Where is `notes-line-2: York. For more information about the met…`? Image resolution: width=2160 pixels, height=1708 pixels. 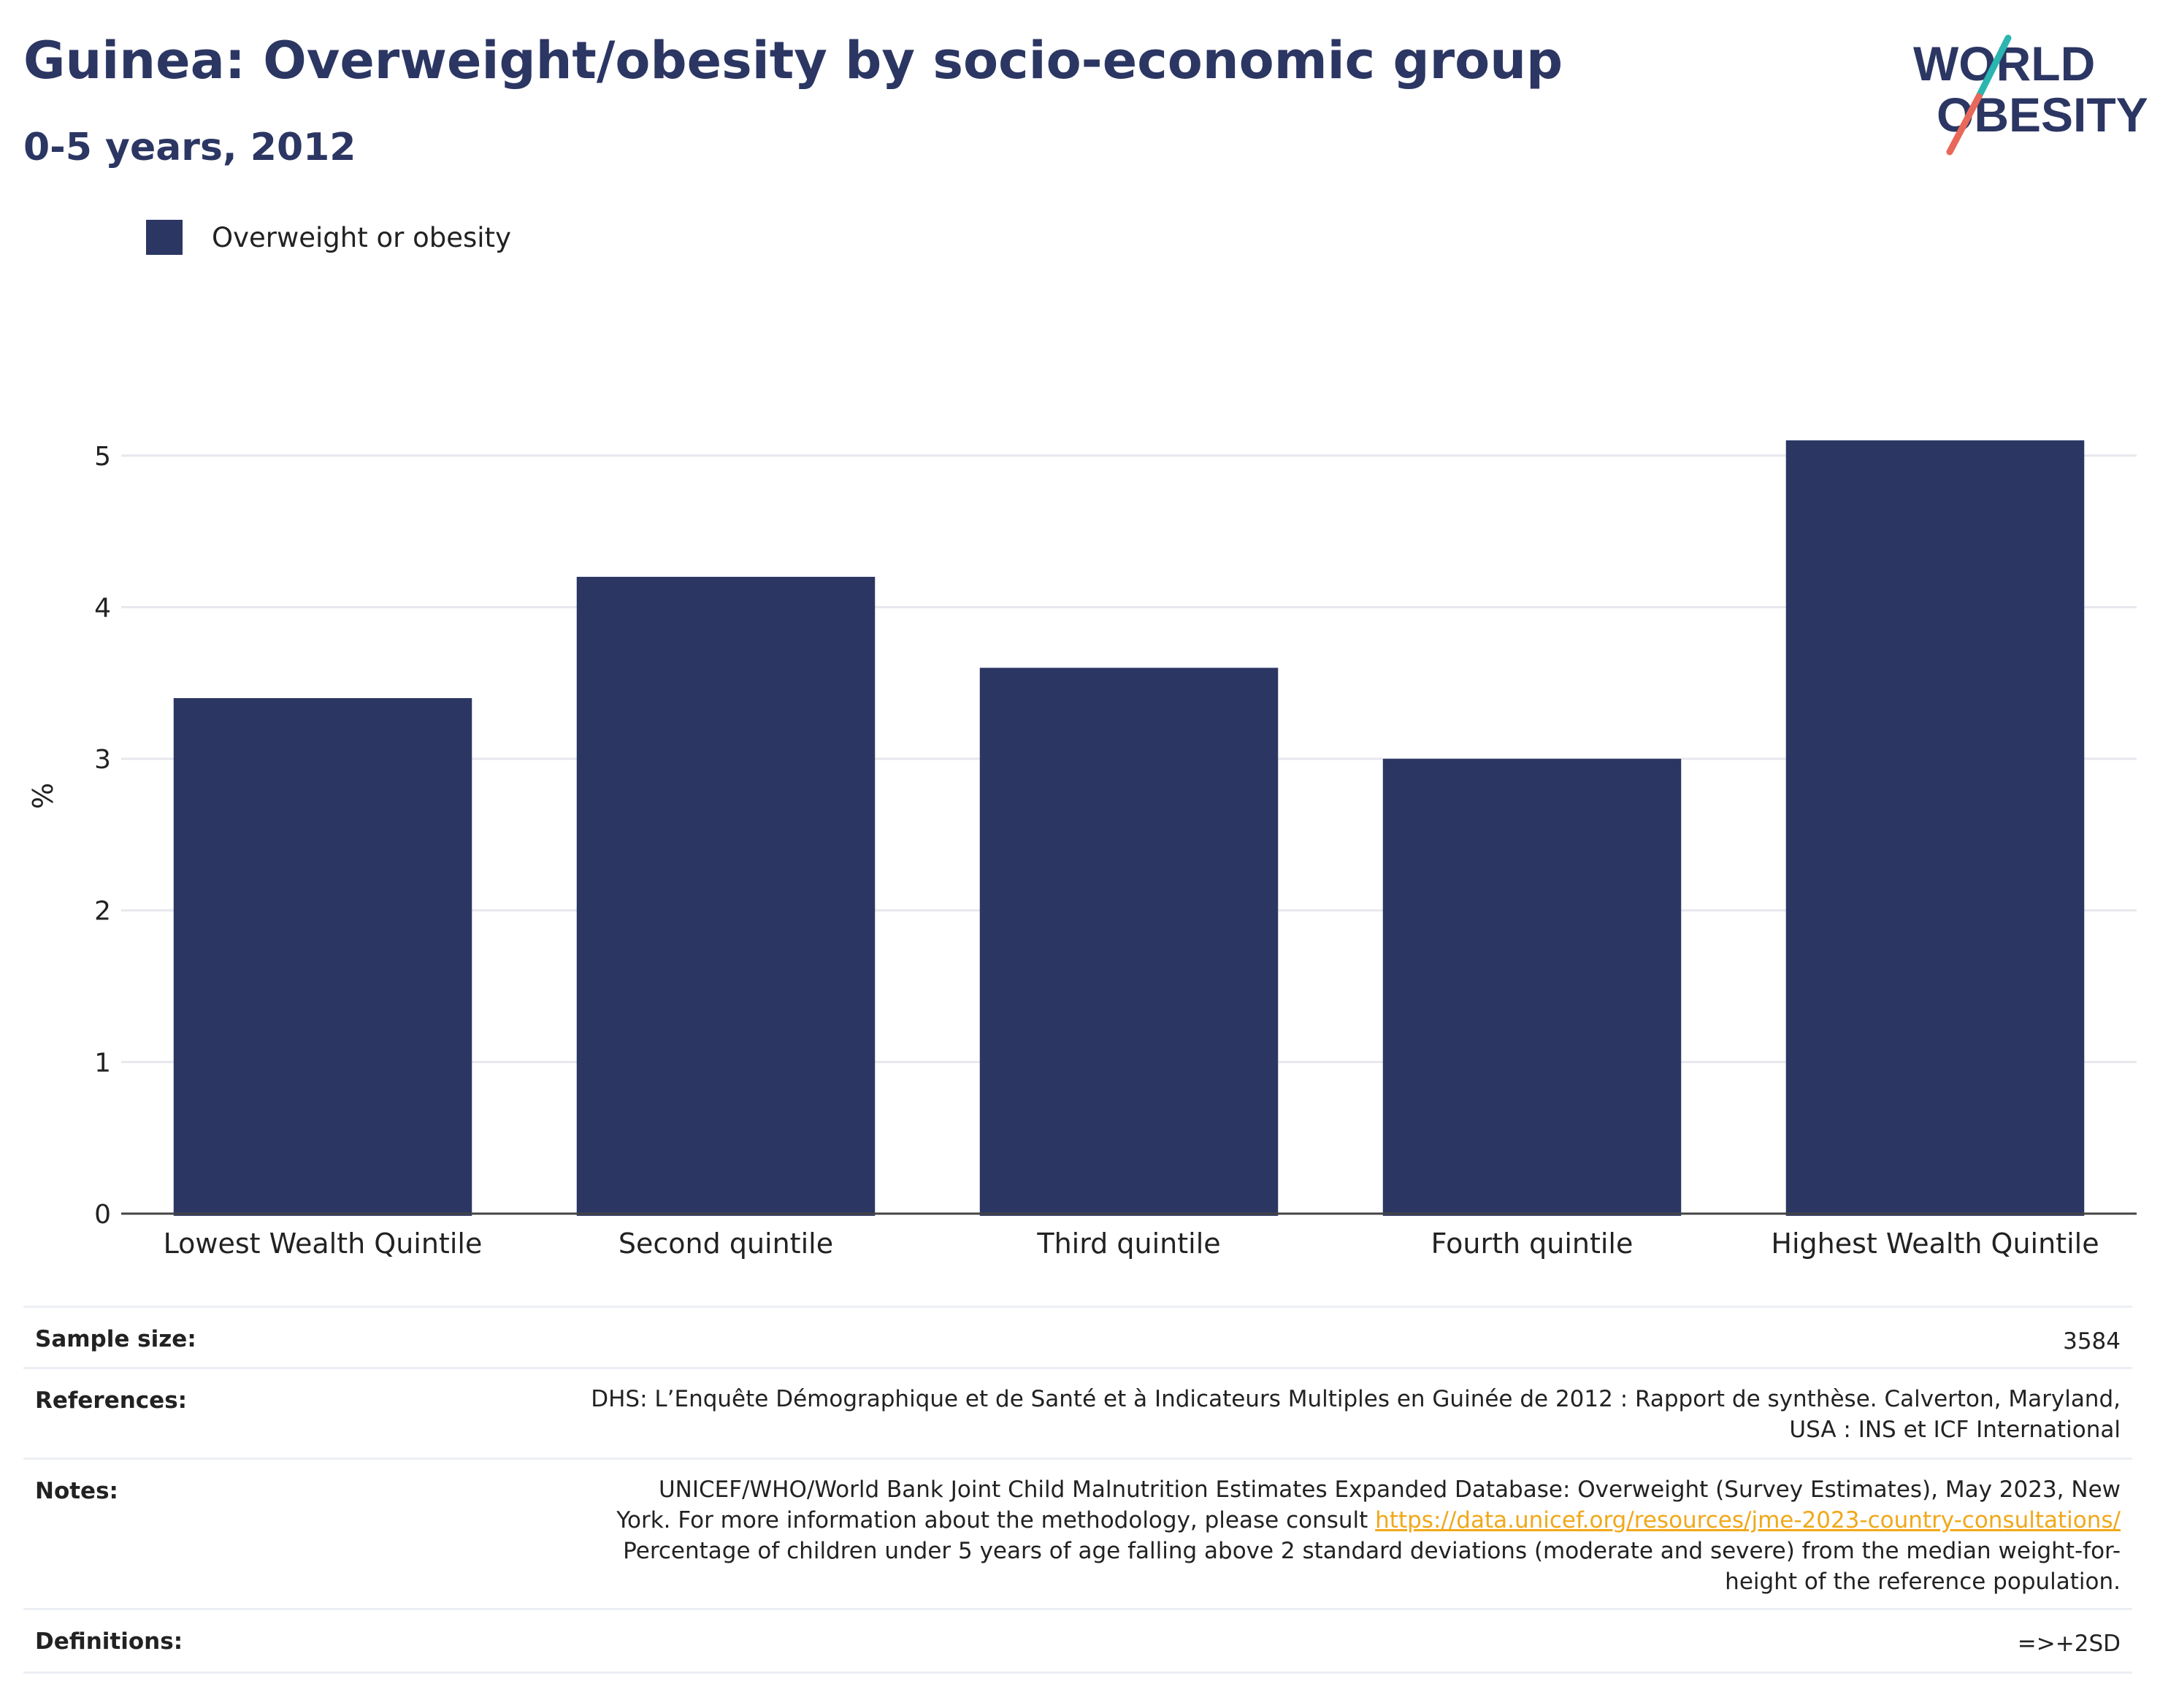
notes-line-2: York. For more information about the met… is located at coordinates (1368, 1520).